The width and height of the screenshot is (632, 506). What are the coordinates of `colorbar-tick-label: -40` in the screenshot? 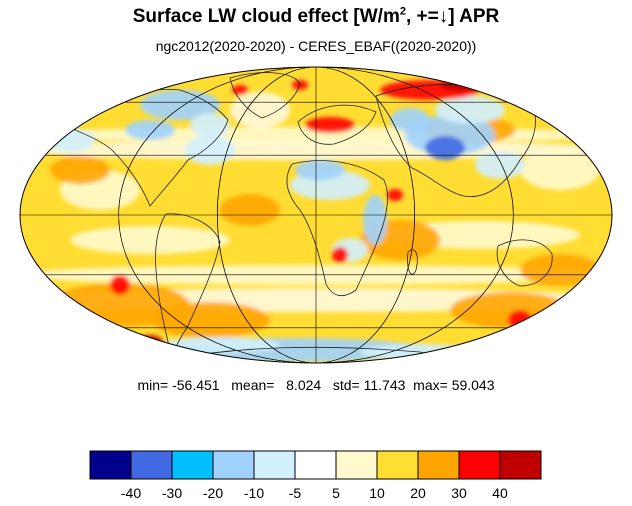 It's located at (131, 493).